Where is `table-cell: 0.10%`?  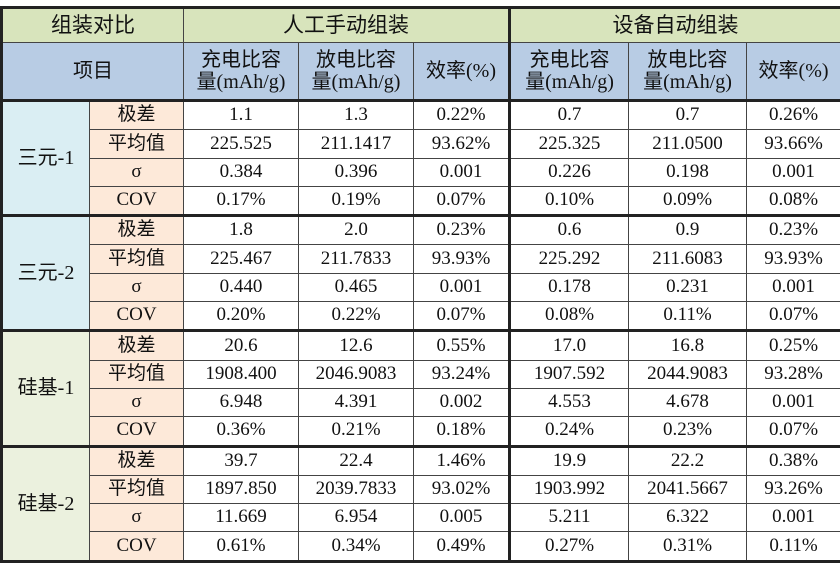 table-cell: 0.10% is located at coordinates (569, 200).